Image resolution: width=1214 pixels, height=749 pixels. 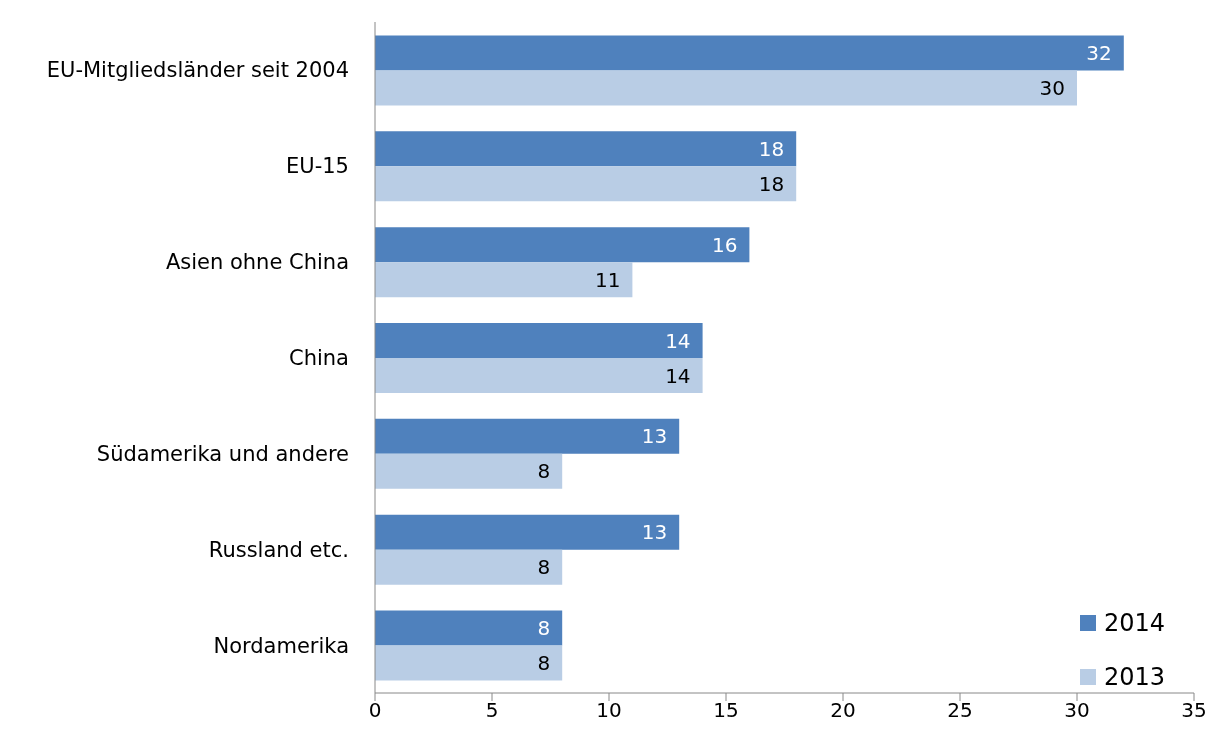 I want to click on y-tick-label: Asien ohne China, so click(x=257, y=262).